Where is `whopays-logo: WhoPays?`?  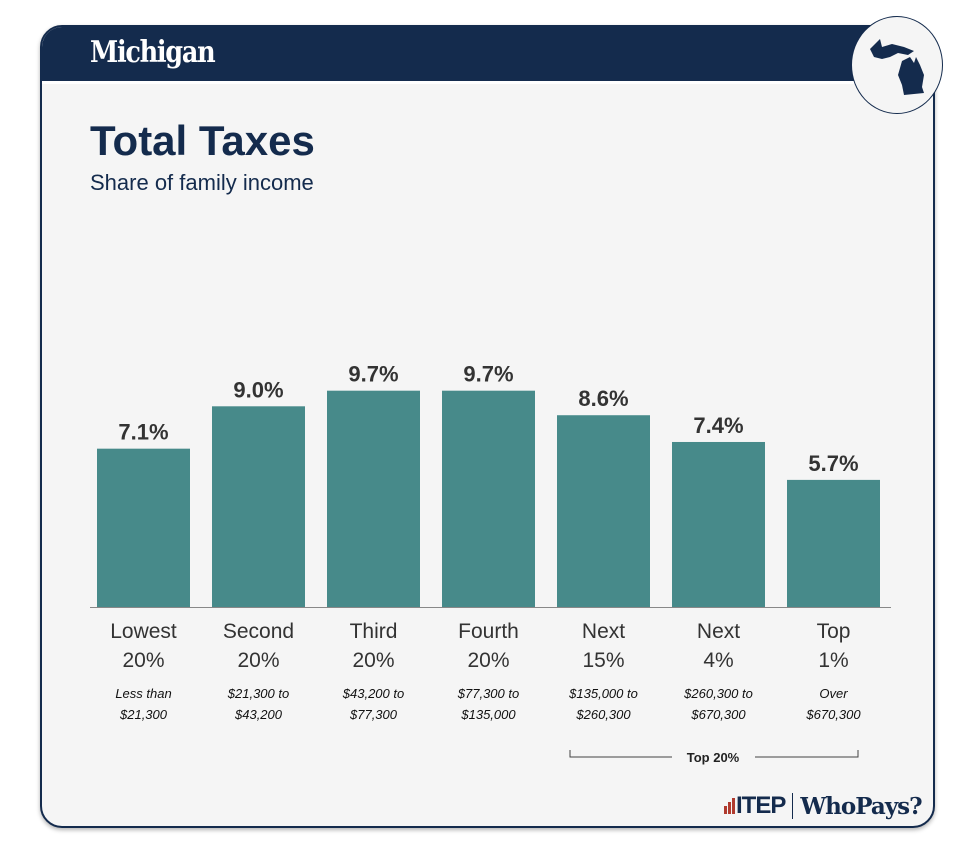
whopays-logo: WhoPays? is located at coordinates (861, 806).